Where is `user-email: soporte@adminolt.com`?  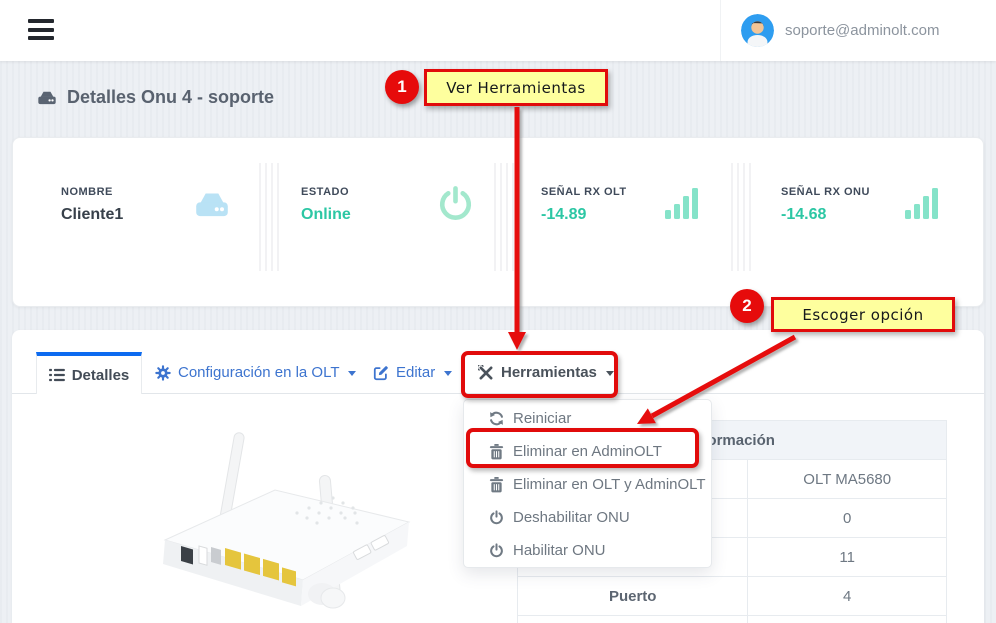 user-email: soporte@adminolt.com is located at coordinates (862, 30).